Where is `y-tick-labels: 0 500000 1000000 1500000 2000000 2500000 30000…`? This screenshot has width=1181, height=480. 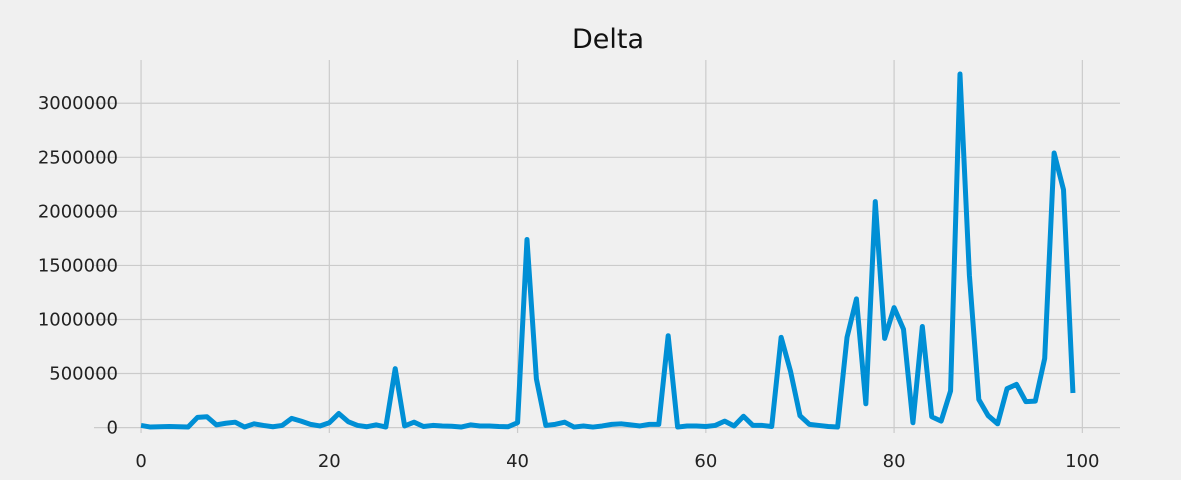
y-tick-labels: 0 500000 1000000 1500000 2000000 2500000 30000… is located at coordinates (78, 265).